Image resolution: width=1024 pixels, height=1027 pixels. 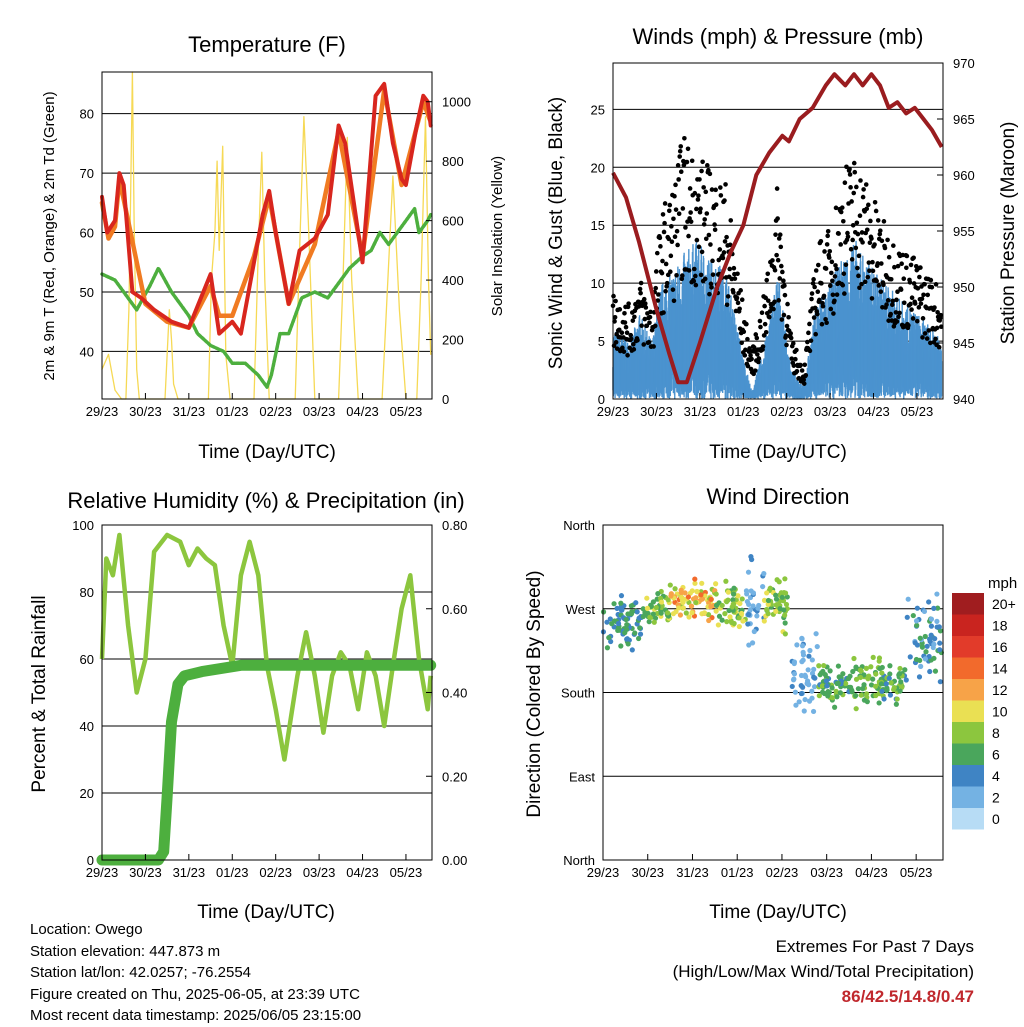 I want to click on x-tick-label: 05/23, so click(x=406, y=411).